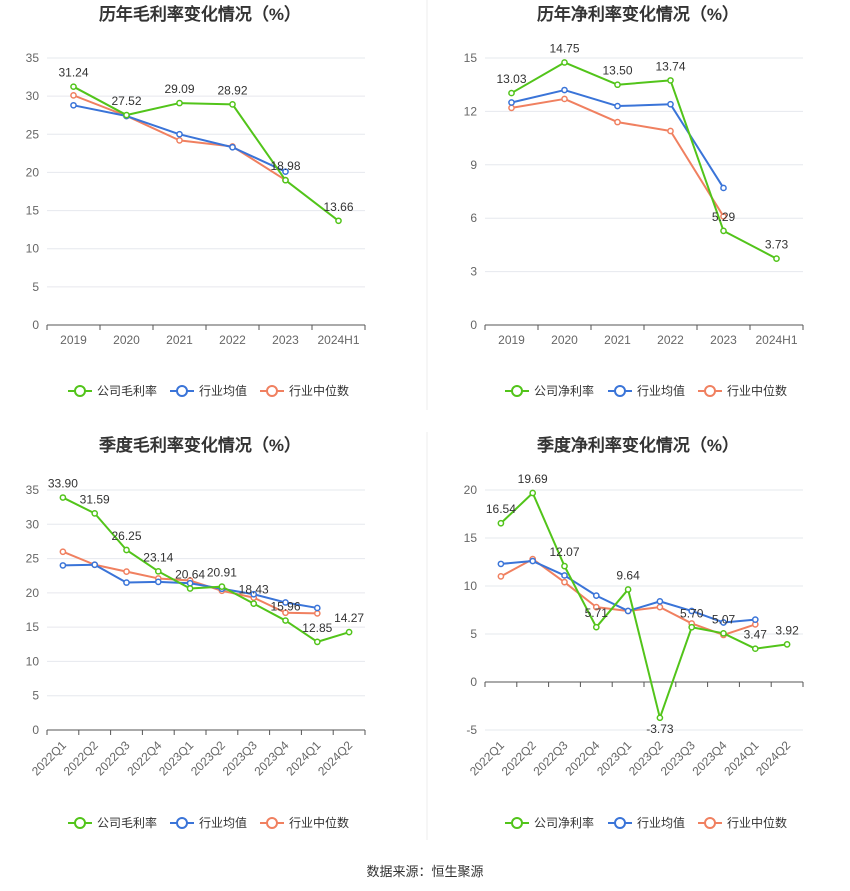  What do you see at coordinates (335, 758) in the screenshot?
I see `x-tick-label: 2024Q2` at bounding box center [335, 758].